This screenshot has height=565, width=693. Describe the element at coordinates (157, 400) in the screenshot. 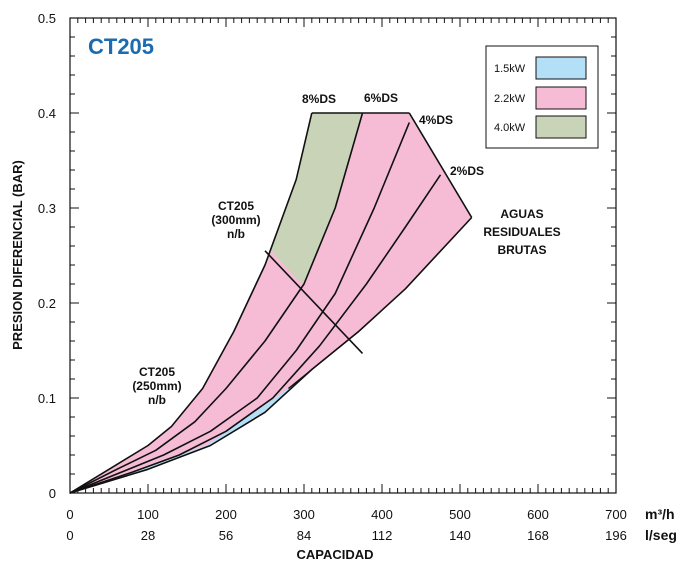

I see `annotation-ct250-line3: n/b` at that location.